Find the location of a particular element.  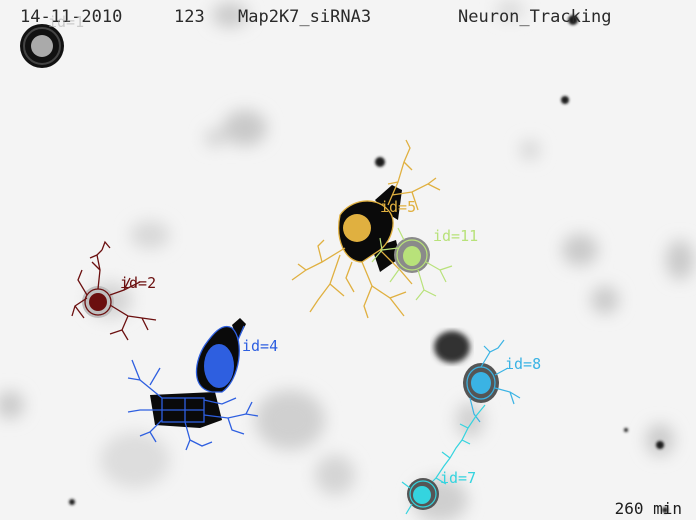

dark-cell-blob is located at coordinates (452, 347).